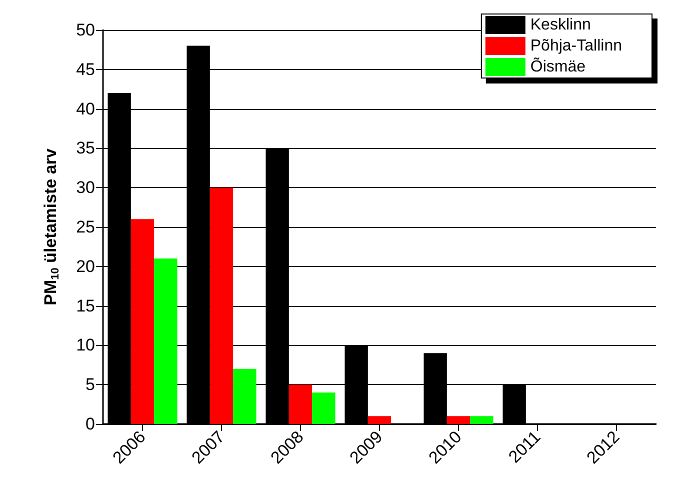  I want to click on y-tick-label: 45, so click(85, 69).